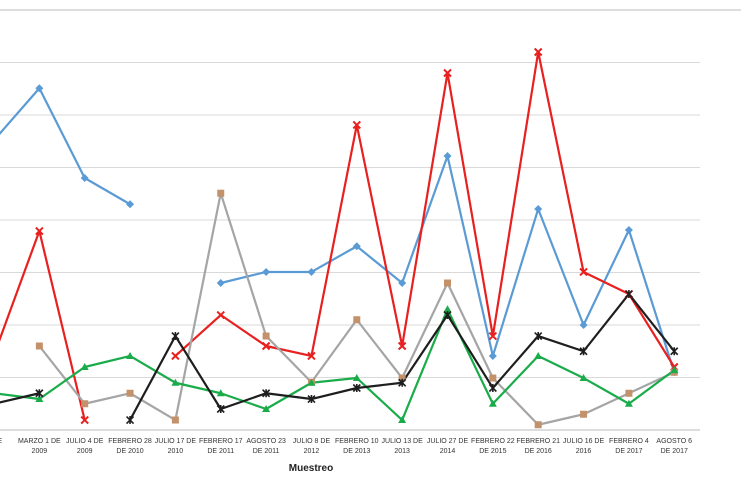  I want to click on x-tick-label: DE 2010, so click(129, 451).